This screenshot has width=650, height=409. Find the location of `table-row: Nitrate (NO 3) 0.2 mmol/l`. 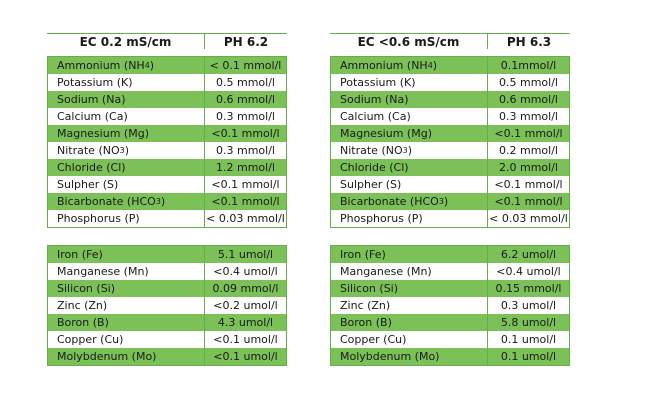

table-row: Nitrate (NO 3) 0.2 mmol/l is located at coordinates (450, 150).